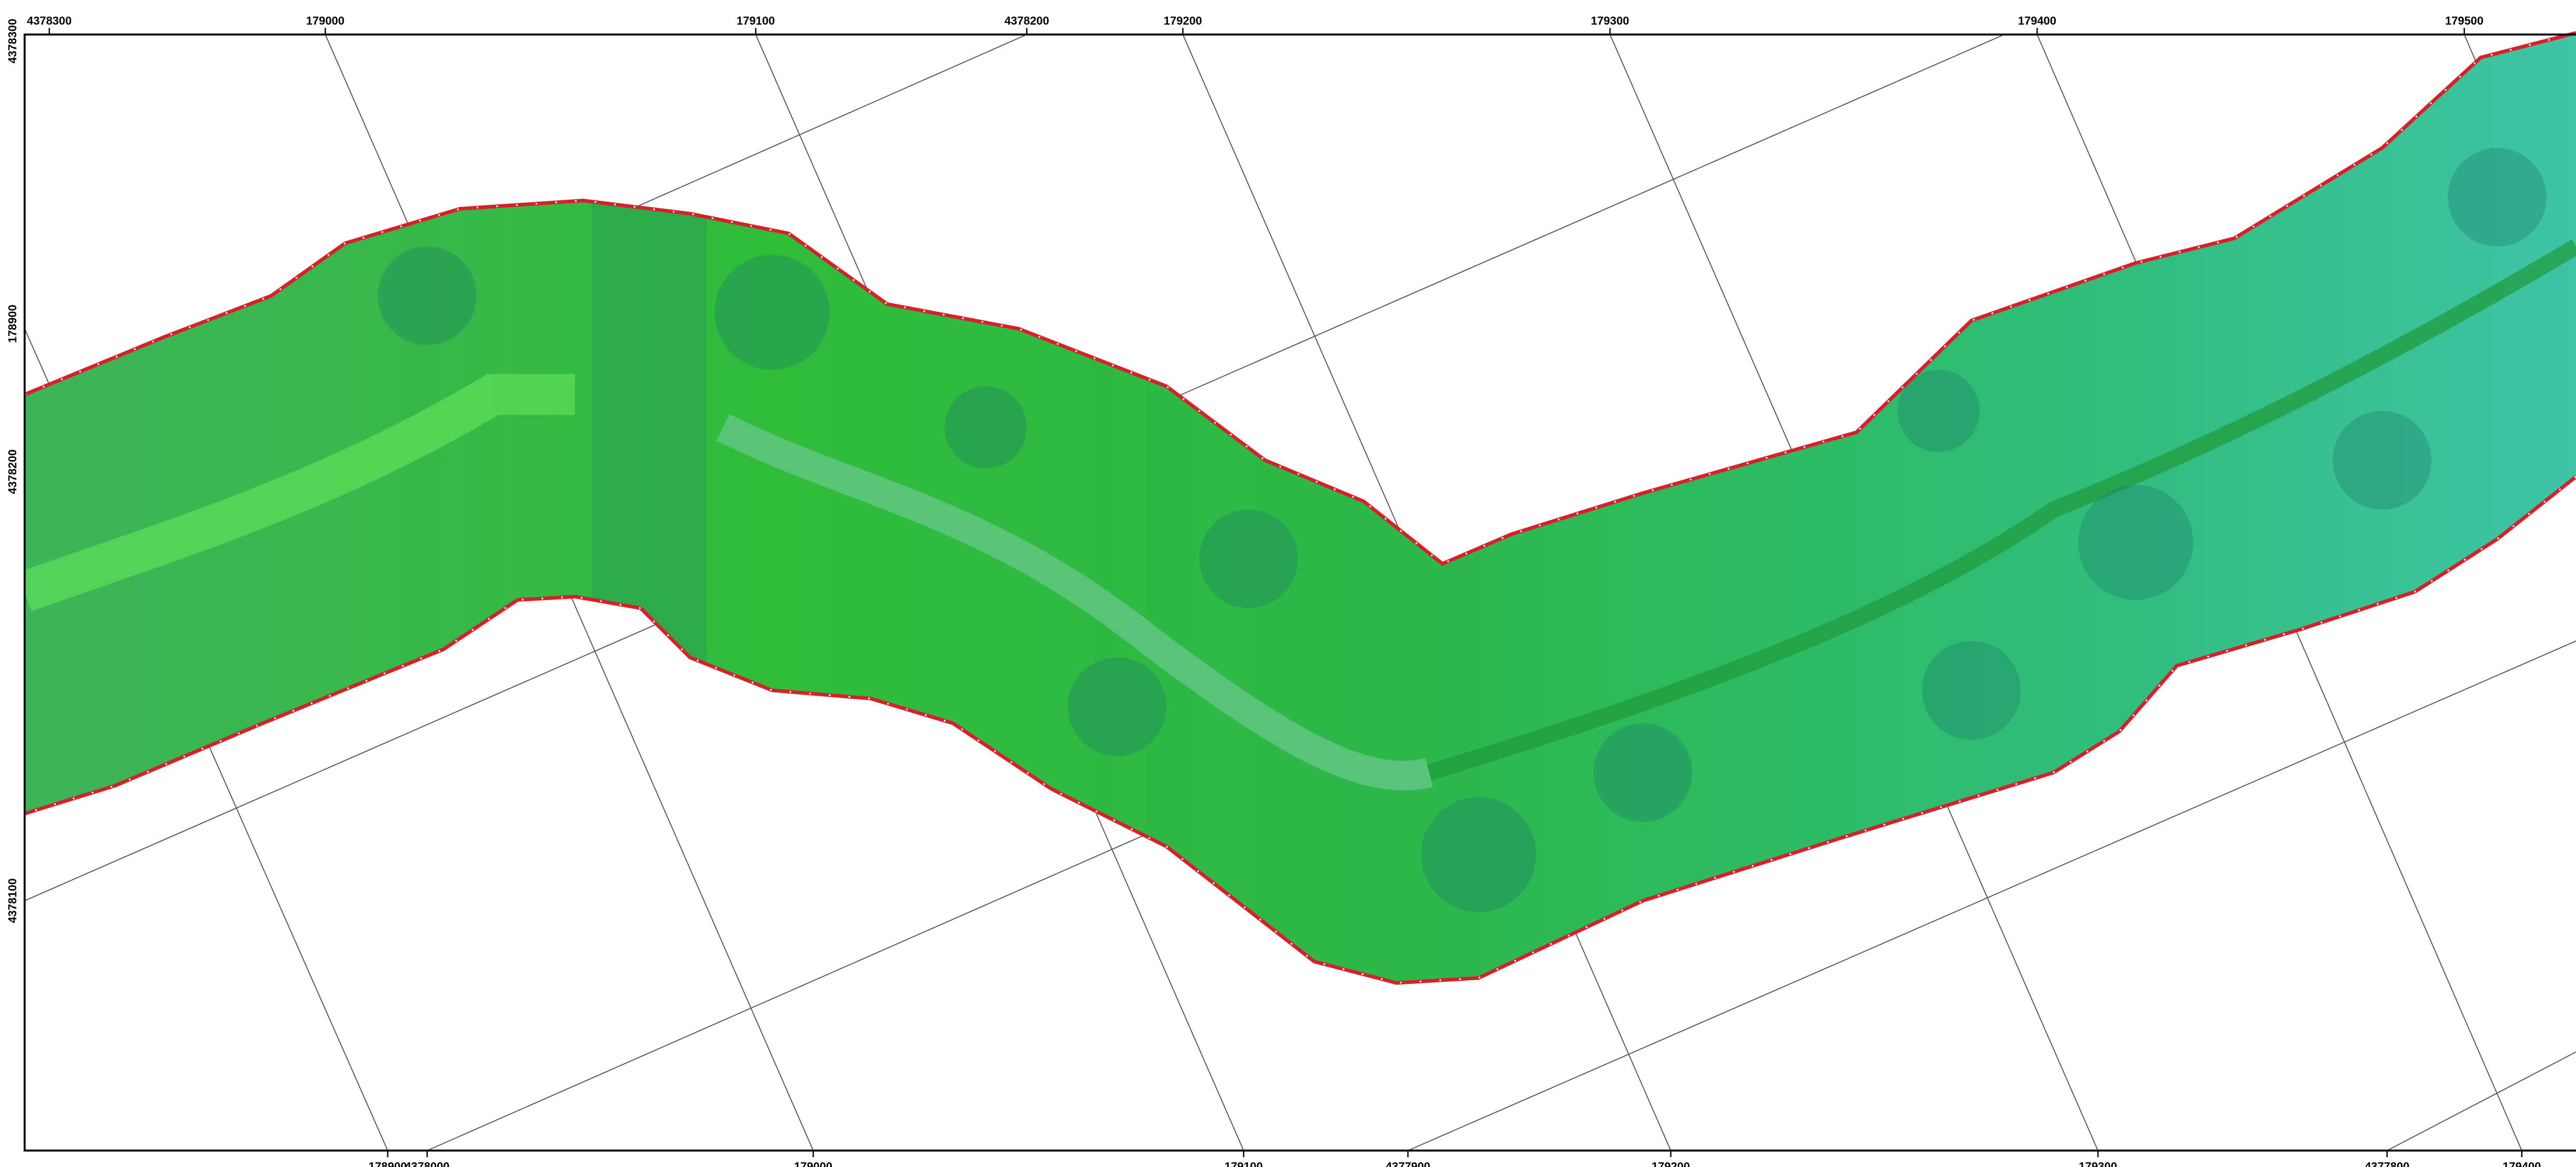 This screenshot has width=2576, height=1167. Describe the element at coordinates (1610, 21) in the screenshot. I see `top-label: 179300` at that location.